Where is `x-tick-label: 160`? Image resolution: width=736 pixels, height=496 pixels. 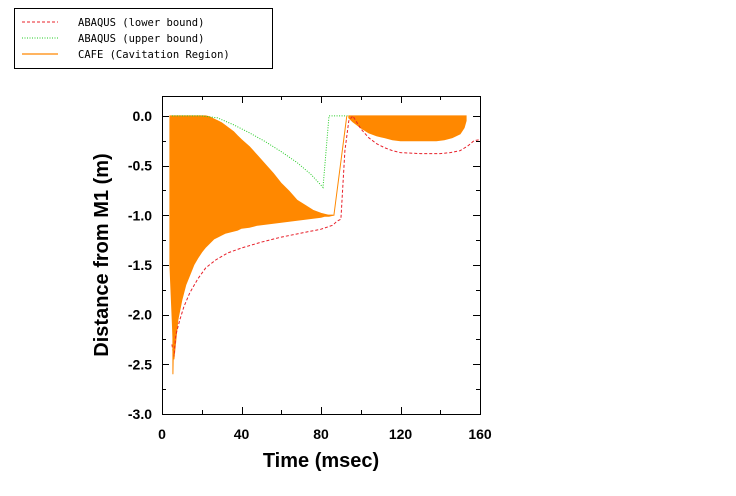
x-tick-label: 160 is located at coordinates (480, 434).